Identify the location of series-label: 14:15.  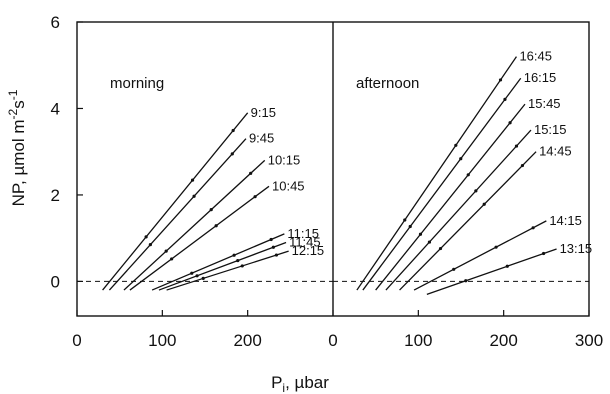
(565, 220).